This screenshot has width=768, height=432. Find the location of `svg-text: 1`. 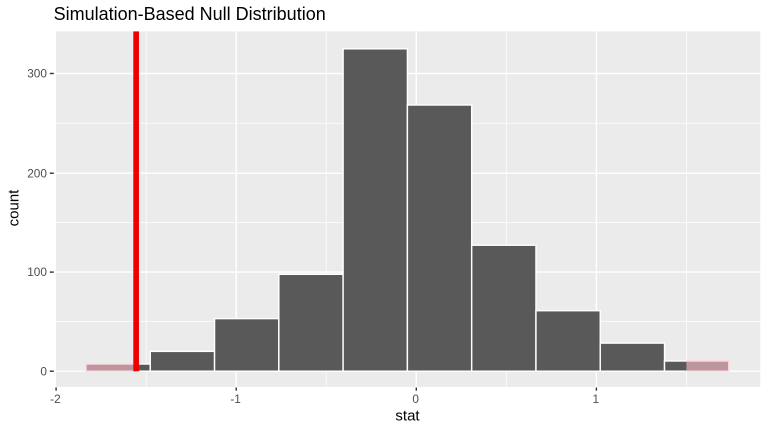

svg-text: 1 is located at coordinates (596, 399).